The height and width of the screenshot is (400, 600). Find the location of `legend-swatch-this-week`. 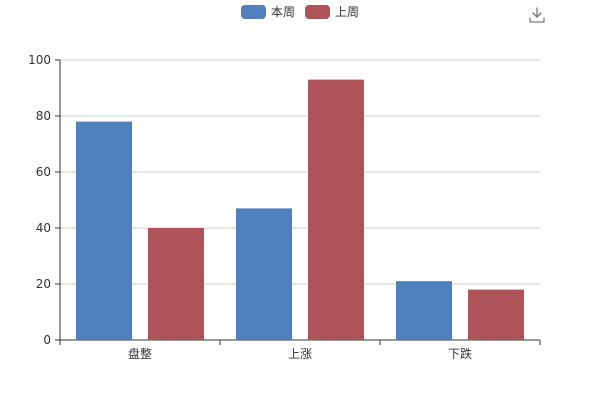

legend-swatch-this-week is located at coordinates (253, 11).